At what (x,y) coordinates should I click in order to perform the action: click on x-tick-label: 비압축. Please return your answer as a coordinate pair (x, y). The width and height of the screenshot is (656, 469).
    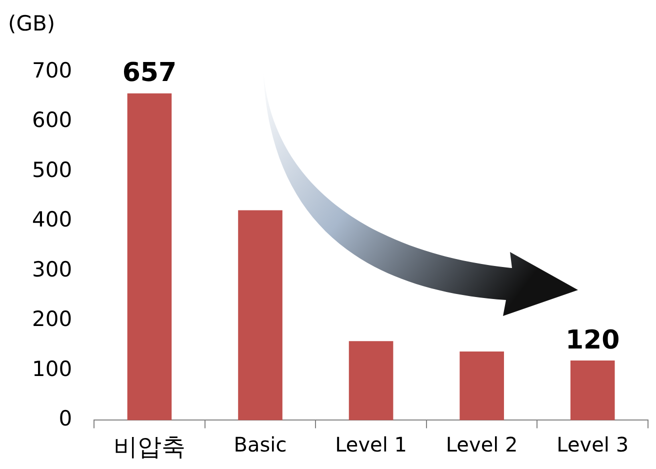
    Looking at the image, I should click on (149, 446).